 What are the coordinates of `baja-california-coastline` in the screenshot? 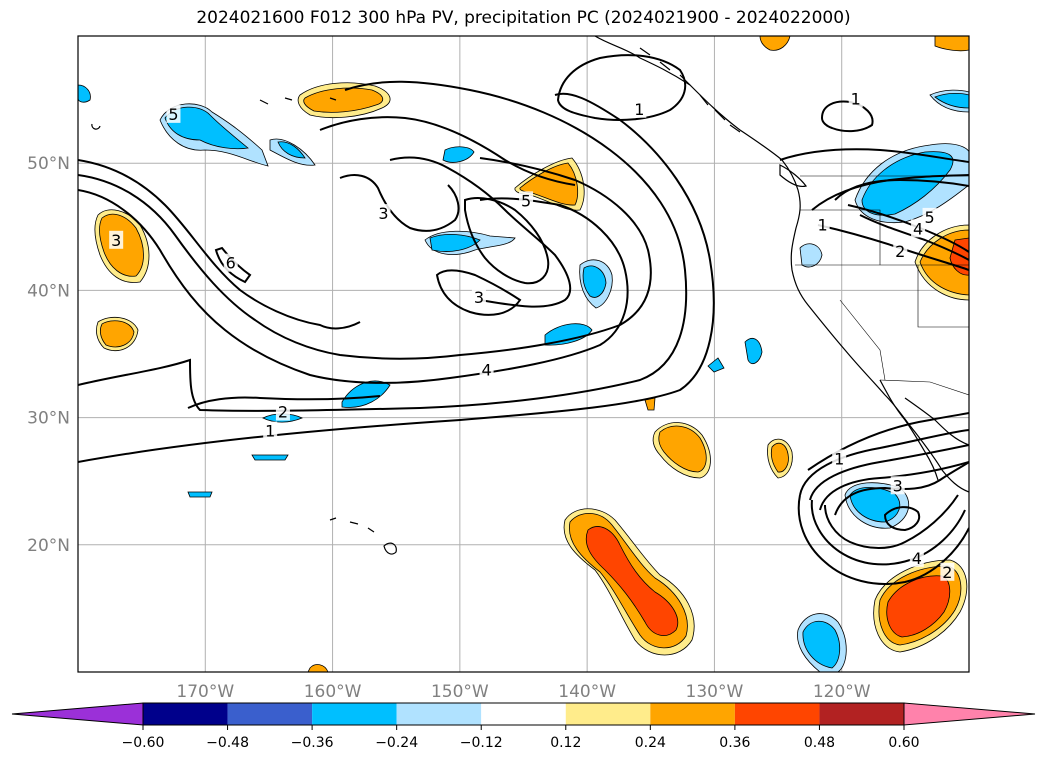 It's located at (909, 430).